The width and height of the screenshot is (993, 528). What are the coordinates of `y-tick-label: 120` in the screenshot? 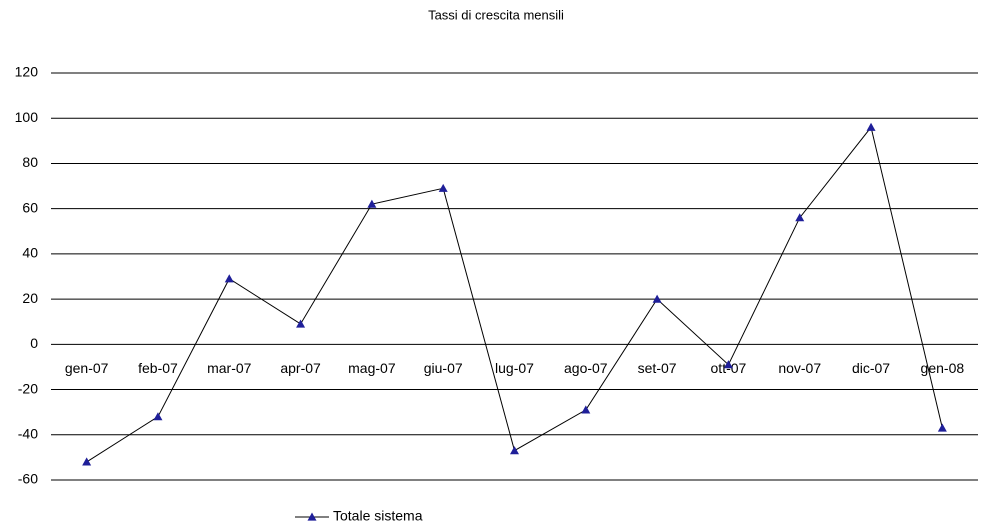 It's located at (27, 72).